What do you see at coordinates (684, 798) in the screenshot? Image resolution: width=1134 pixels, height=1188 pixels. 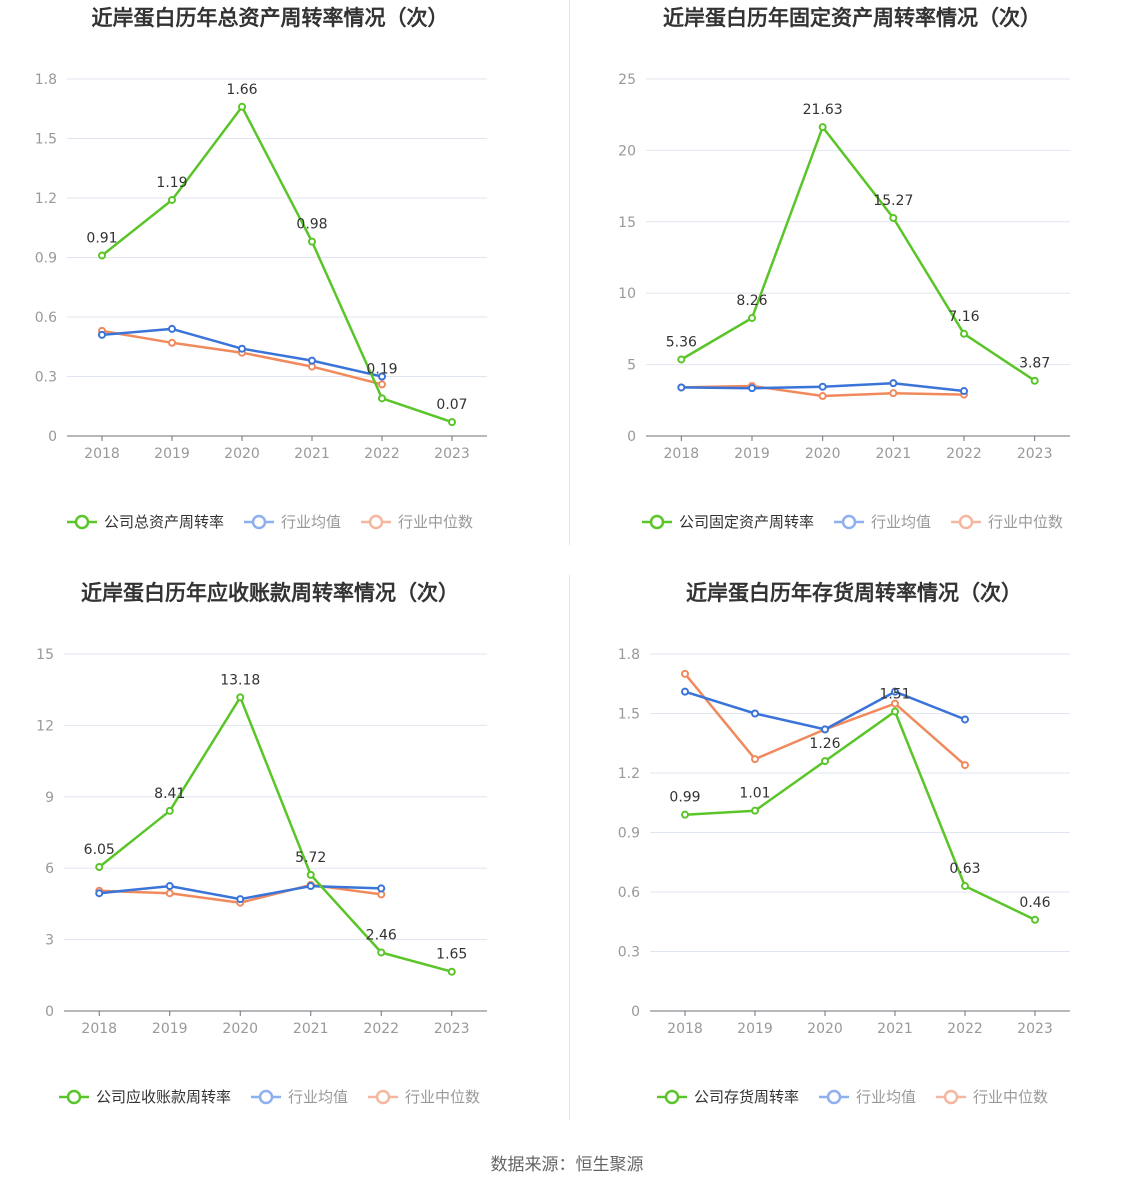 I see `data-label: 0.99` at bounding box center [684, 798].